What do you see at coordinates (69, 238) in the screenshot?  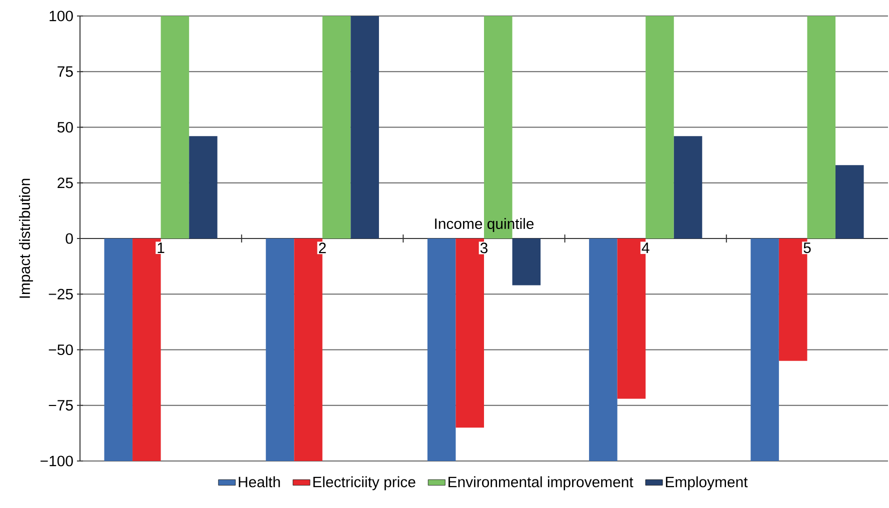 I see `y-tick-label: 0` at bounding box center [69, 238].